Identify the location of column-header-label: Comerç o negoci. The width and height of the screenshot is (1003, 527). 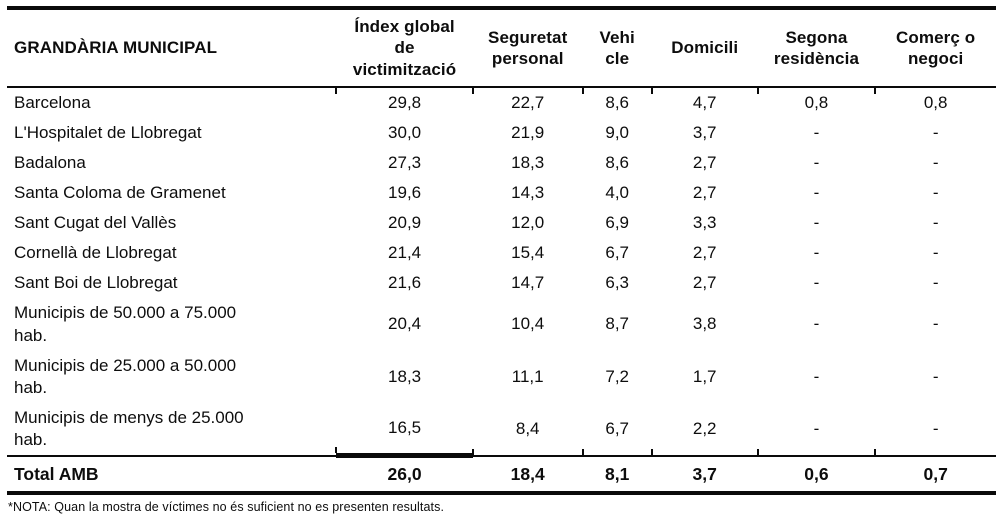
(936, 47).